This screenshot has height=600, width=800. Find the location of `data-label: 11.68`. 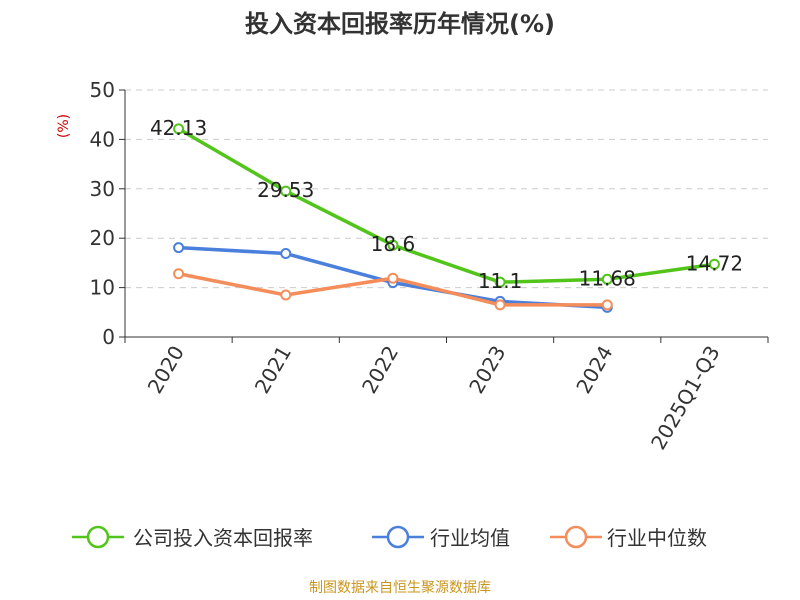

data-label: 11.68 is located at coordinates (607, 278).